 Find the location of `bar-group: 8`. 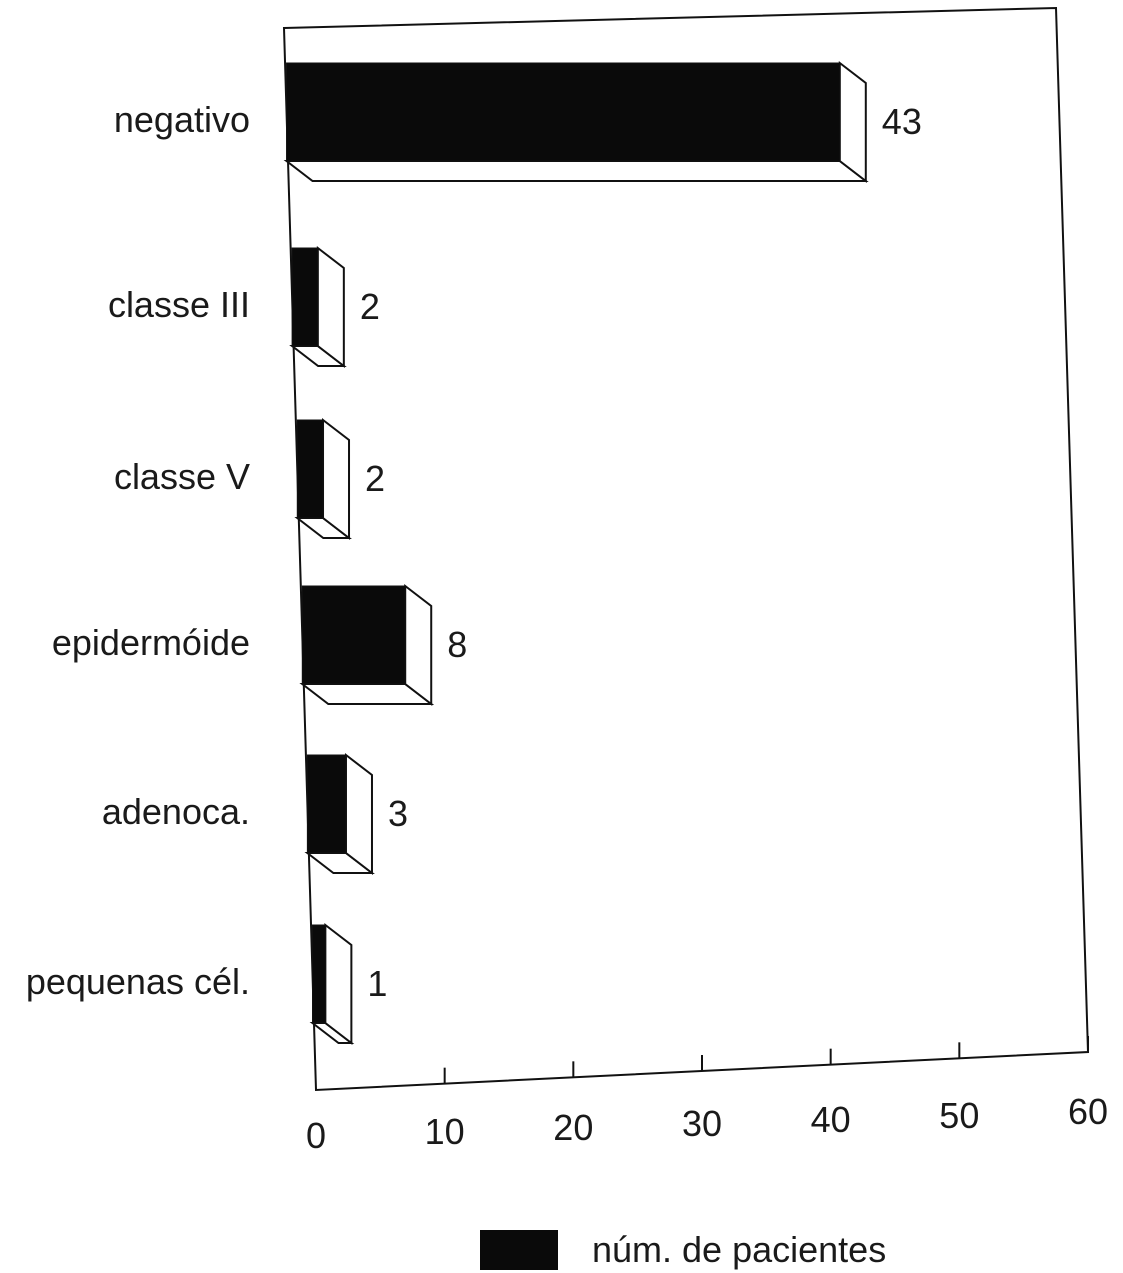

bar-group: 8 is located at coordinates (384, 645).